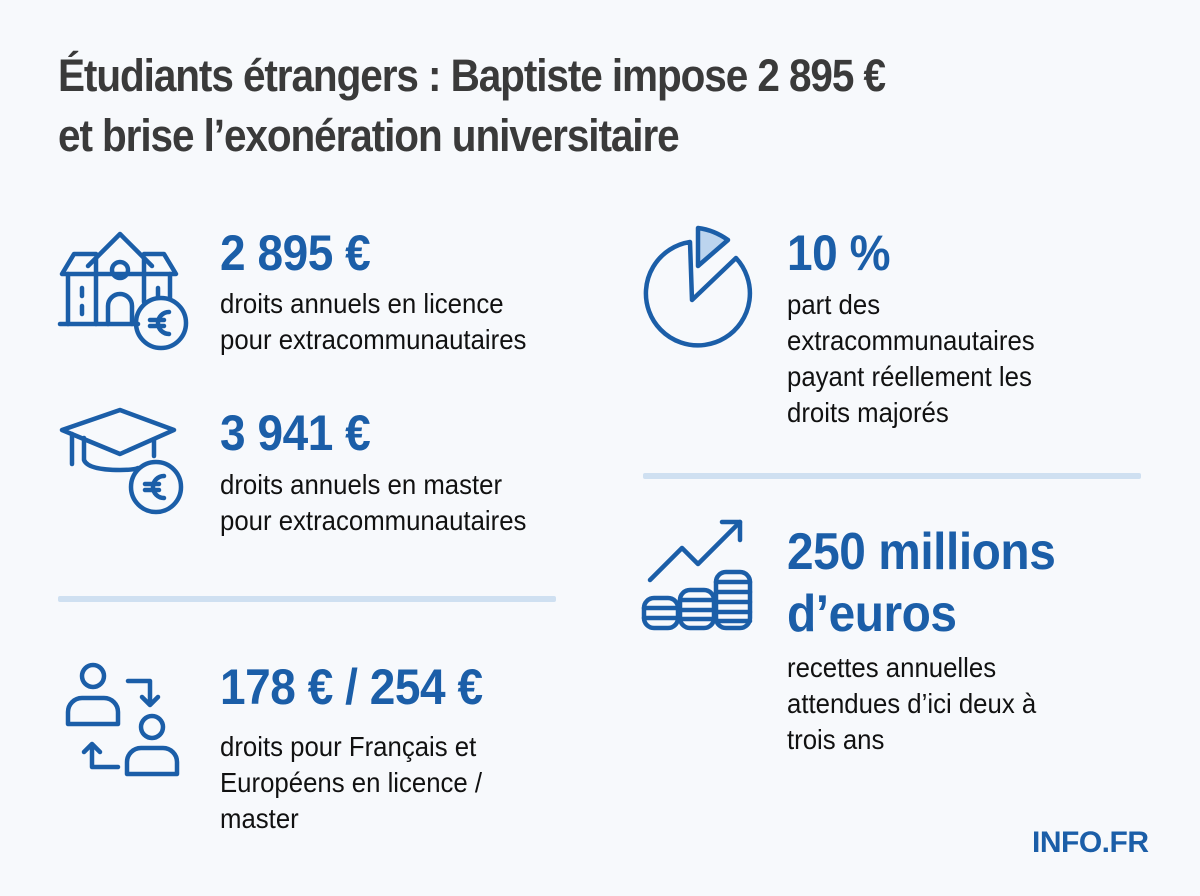 The height and width of the screenshot is (896, 1200). I want to click on stat-value: 10 %, so click(839, 253).